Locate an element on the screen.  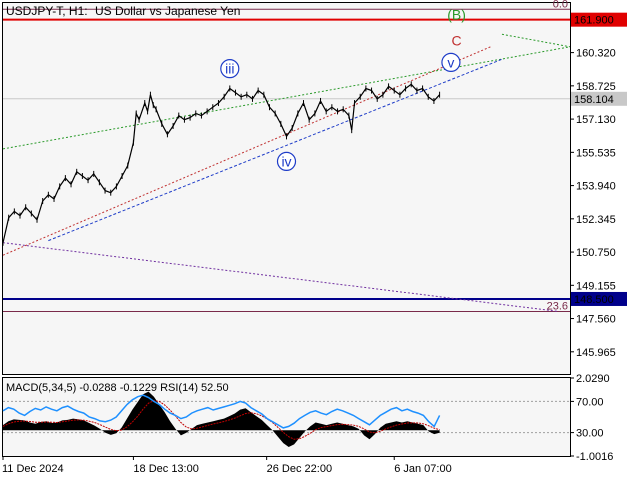
y-tick-label: 149.155 is located at coordinates (596, 286).